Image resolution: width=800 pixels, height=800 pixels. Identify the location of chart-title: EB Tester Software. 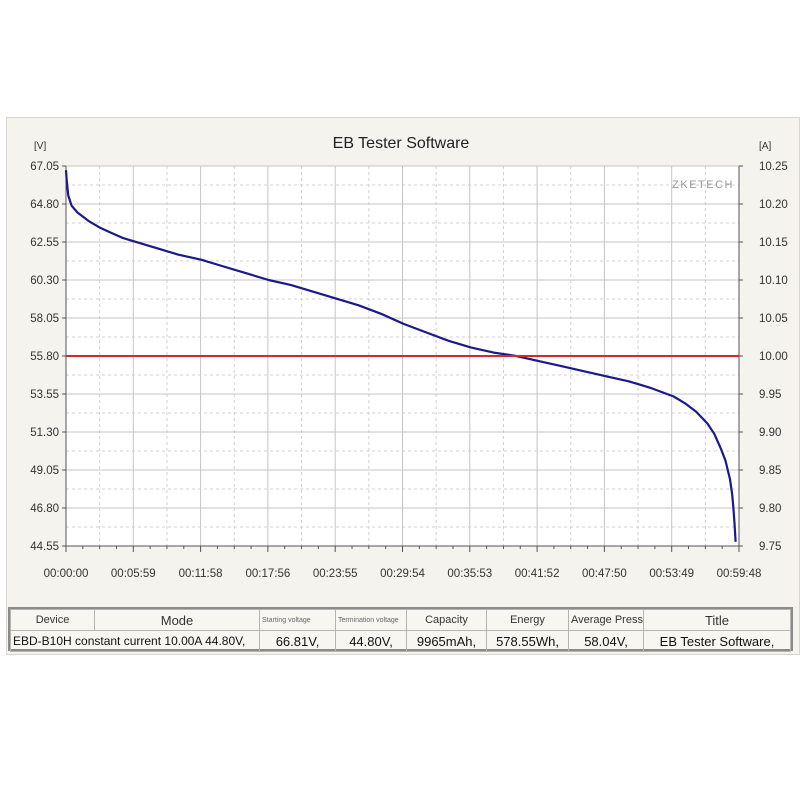
(401, 143).